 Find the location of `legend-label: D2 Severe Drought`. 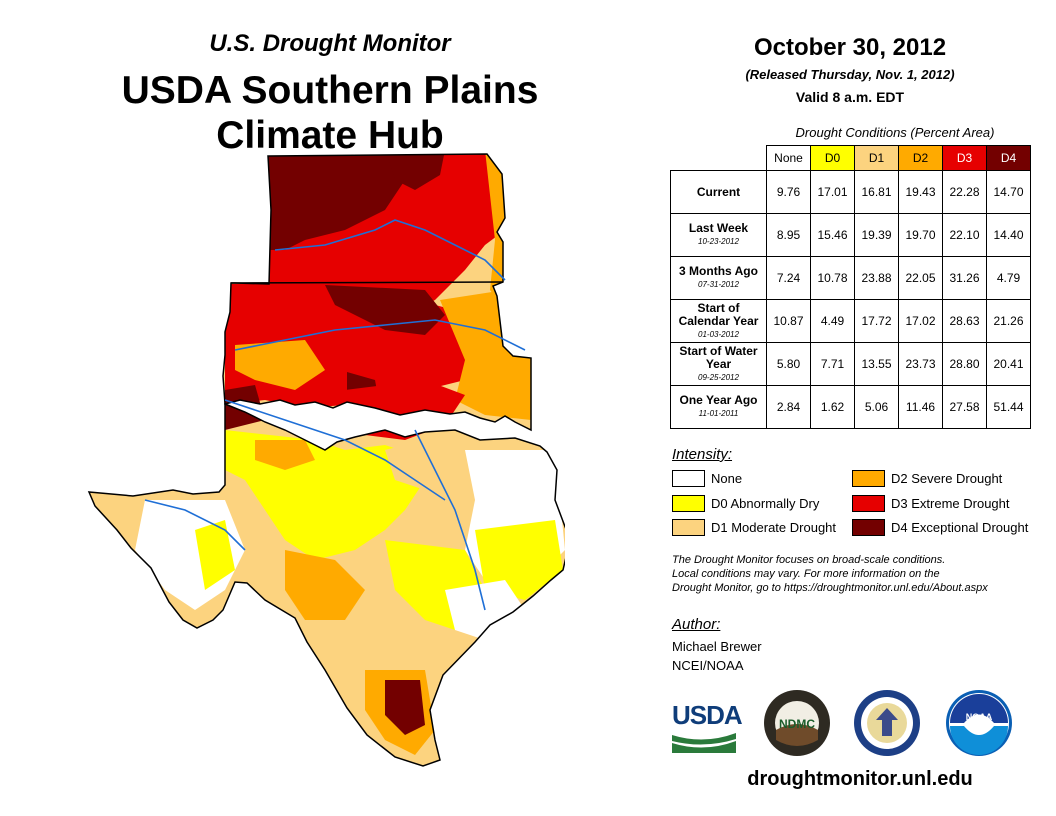

legend-label: D2 Severe Drought is located at coordinates (947, 478).